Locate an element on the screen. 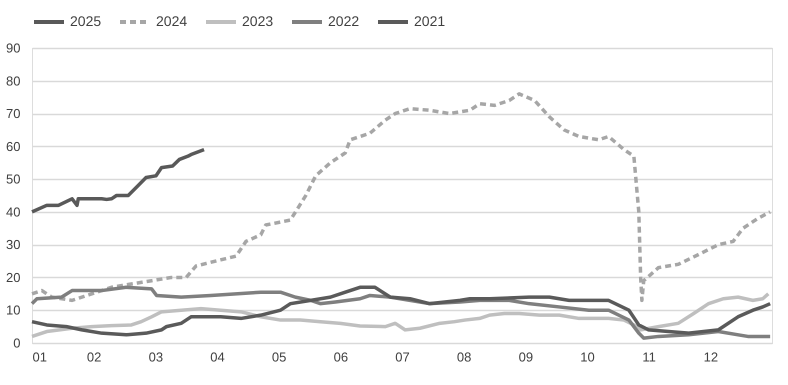 Image resolution: width=788 pixels, height=385 pixels. y-tick-label: 40 is located at coordinates (13, 212).